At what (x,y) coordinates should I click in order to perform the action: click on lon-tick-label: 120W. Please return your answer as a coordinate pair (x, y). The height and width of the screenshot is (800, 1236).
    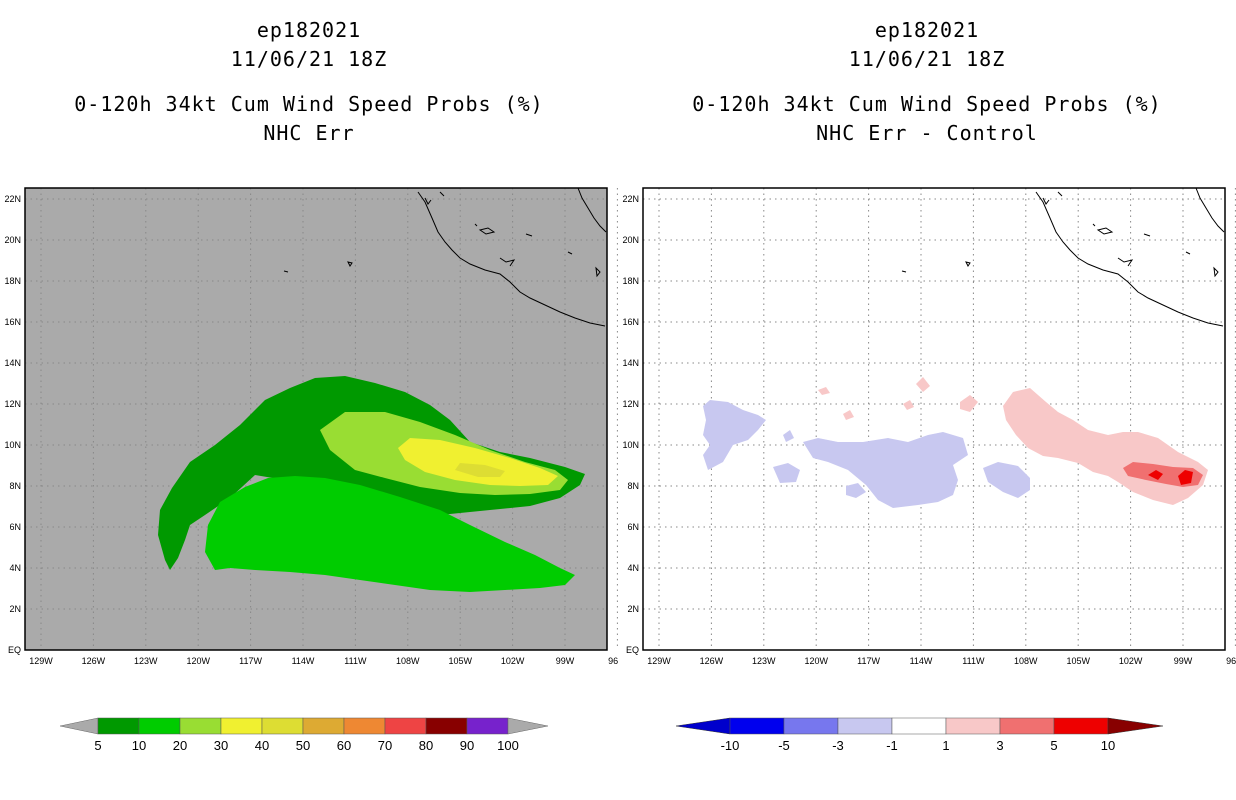
    Looking at the image, I should click on (816, 661).